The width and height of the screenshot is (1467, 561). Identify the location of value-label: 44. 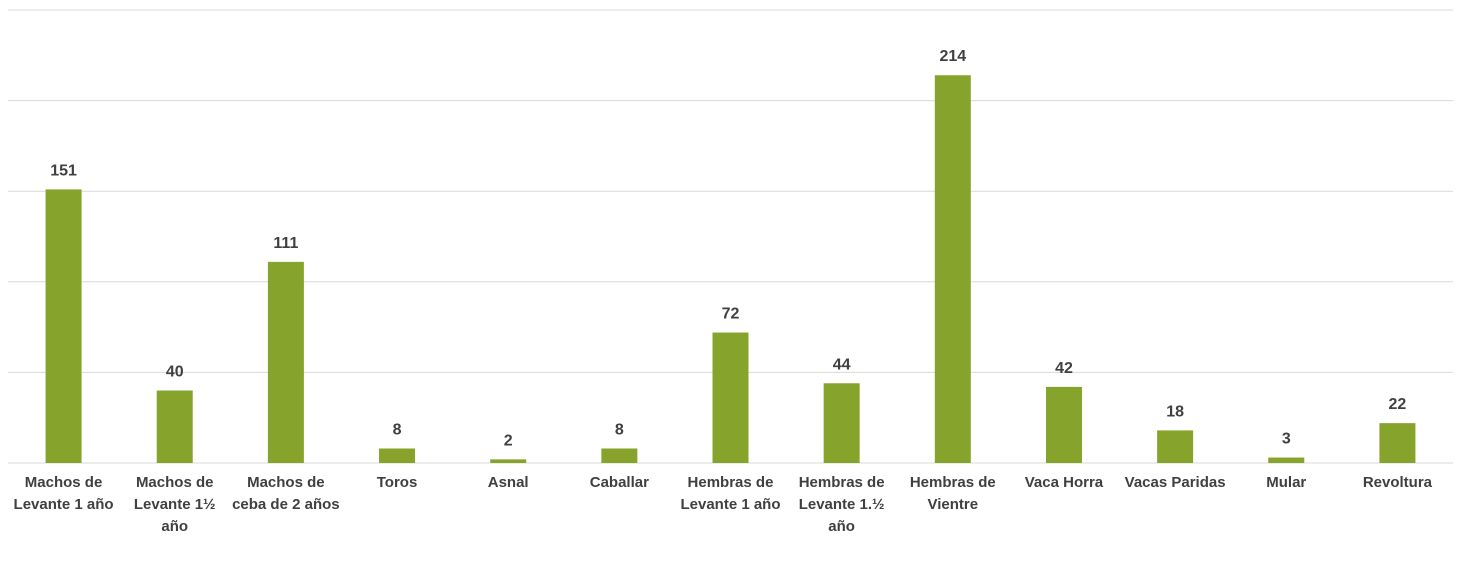
(842, 364).